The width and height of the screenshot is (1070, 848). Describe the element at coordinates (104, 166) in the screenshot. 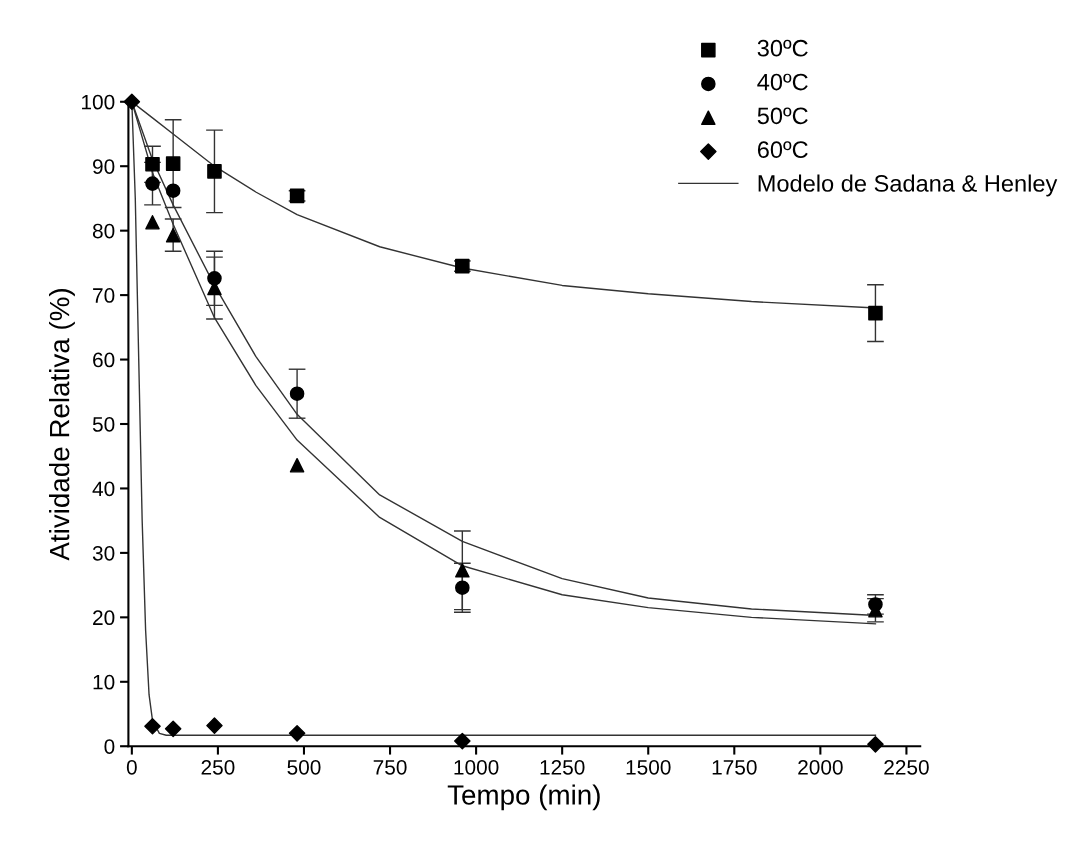

I see `y-tick-label: 90` at that location.